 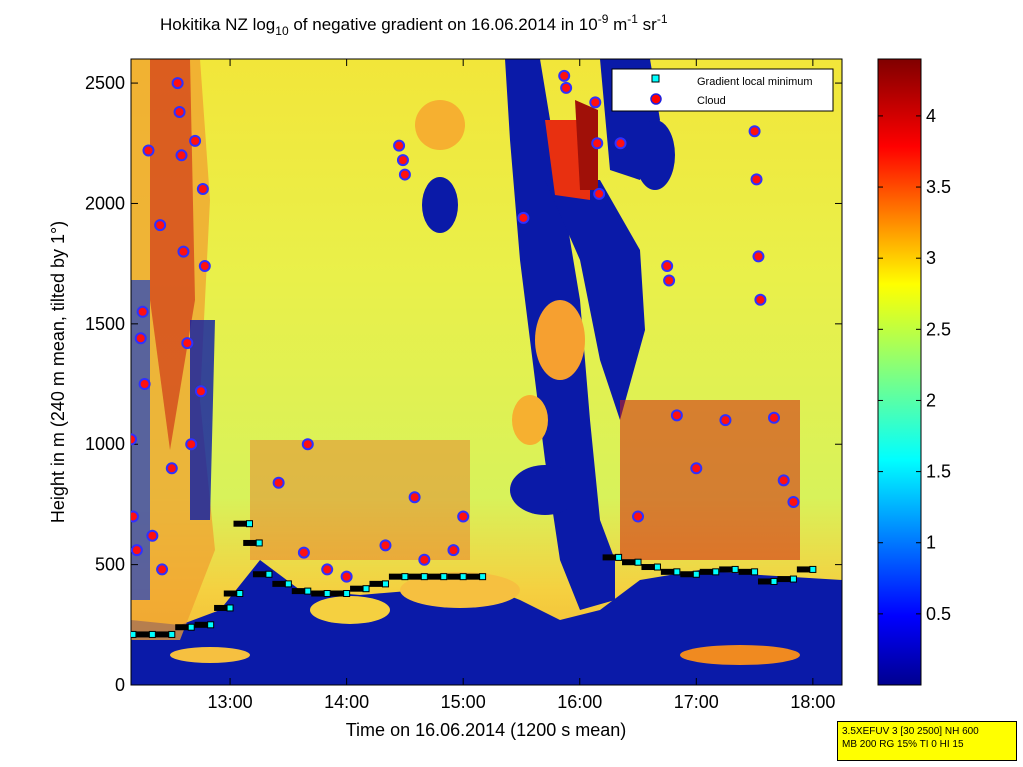 What do you see at coordinates (486, 730) in the screenshot?
I see `x-axis-label: Time on 16.06.2014 (1200 s mean)` at bounding box center [486, 730].